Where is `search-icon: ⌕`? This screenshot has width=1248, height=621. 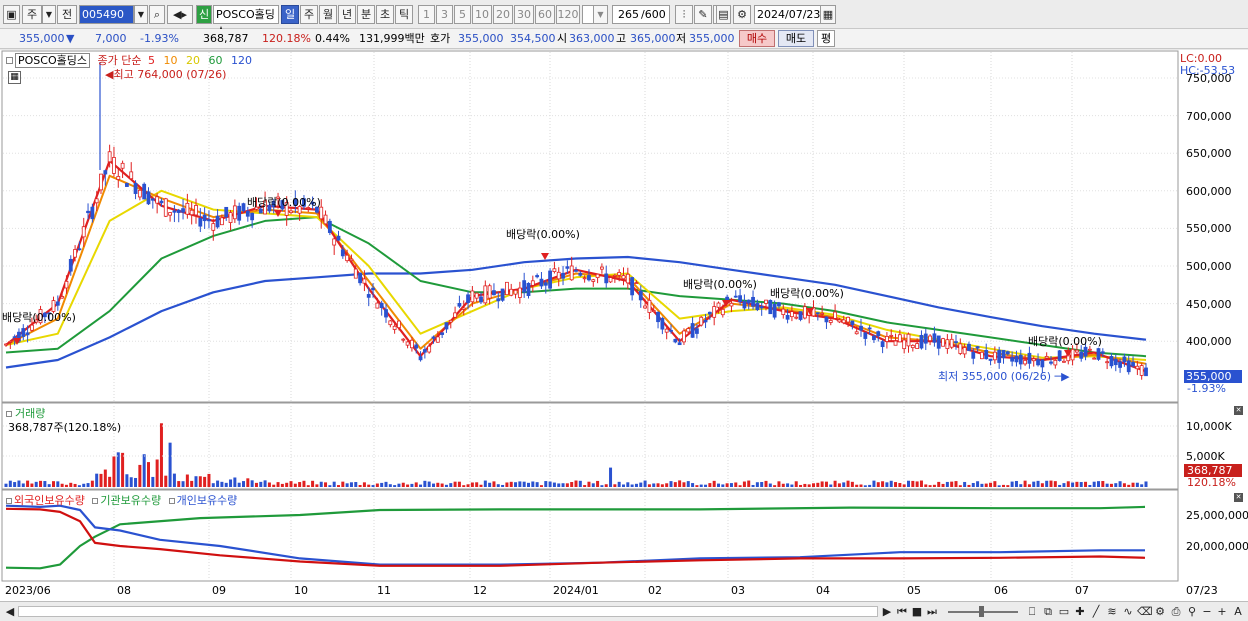 search-icon: ⌕ is located at coordinates (157, 14).